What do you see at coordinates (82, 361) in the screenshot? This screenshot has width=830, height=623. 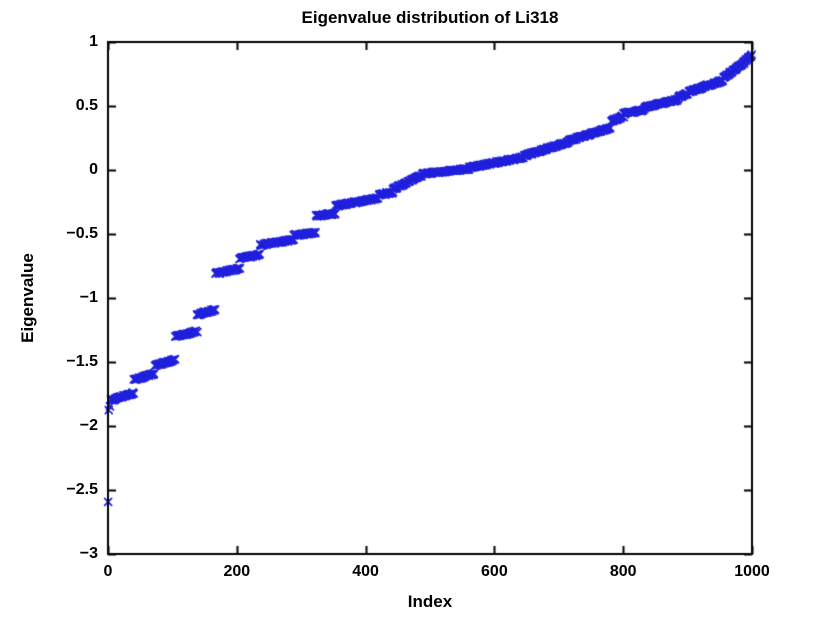 I see `y-tick-label: −1.5` at bounding box center [82, 361].